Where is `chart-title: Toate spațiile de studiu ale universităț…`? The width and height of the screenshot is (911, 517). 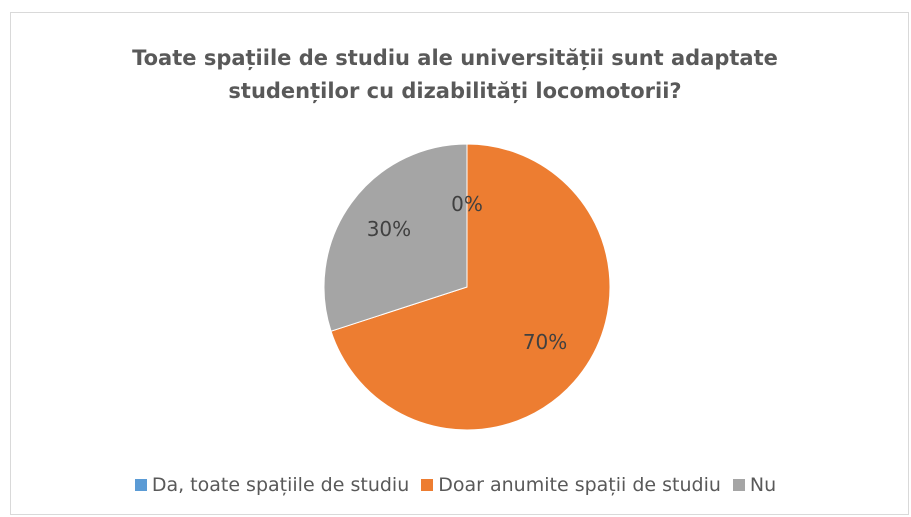
chart-title: Toate spațiile de studiu ale universităț… is located at coordinates (455, 74).